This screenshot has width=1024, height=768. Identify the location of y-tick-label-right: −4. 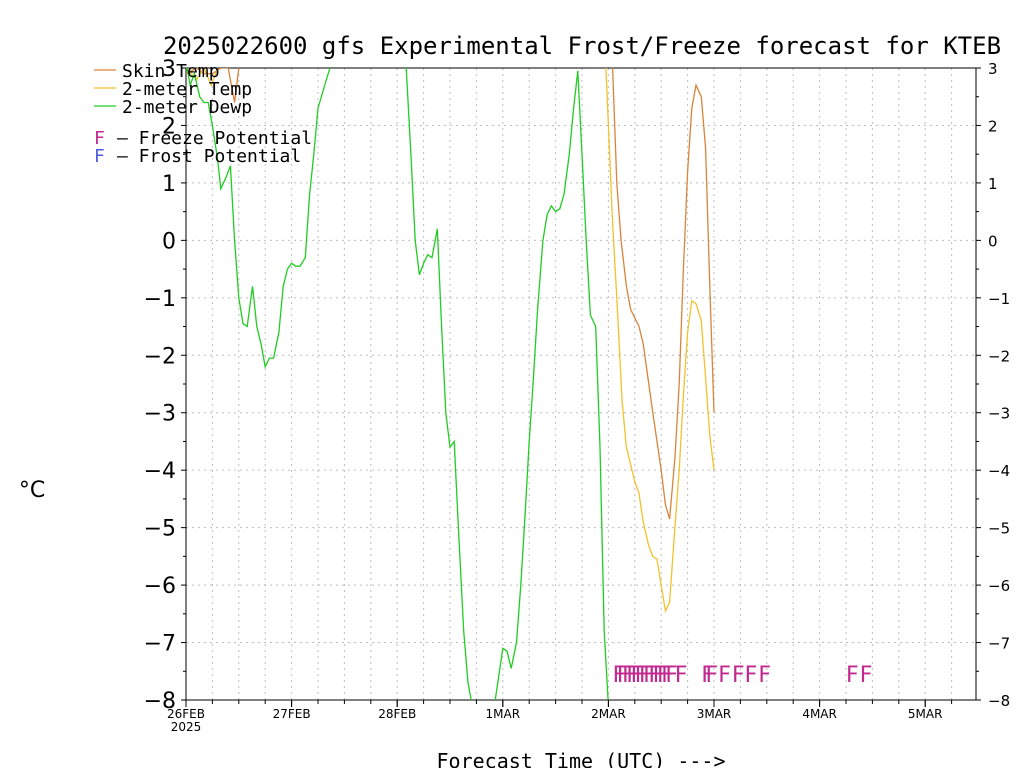
(999, 471).